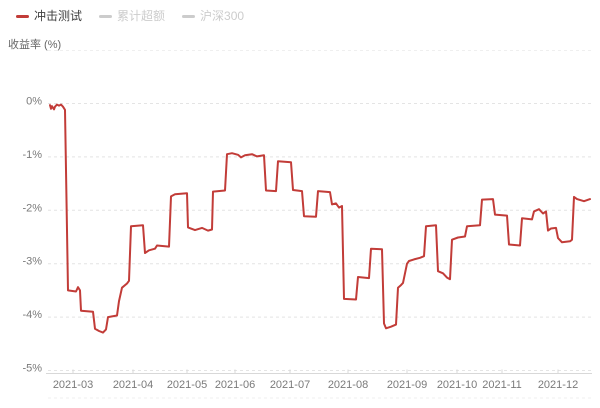 This screenshot has width=600, height=408. I want to click on legend-item-chongjiceshi: 冲击测试, so click(49, 16).